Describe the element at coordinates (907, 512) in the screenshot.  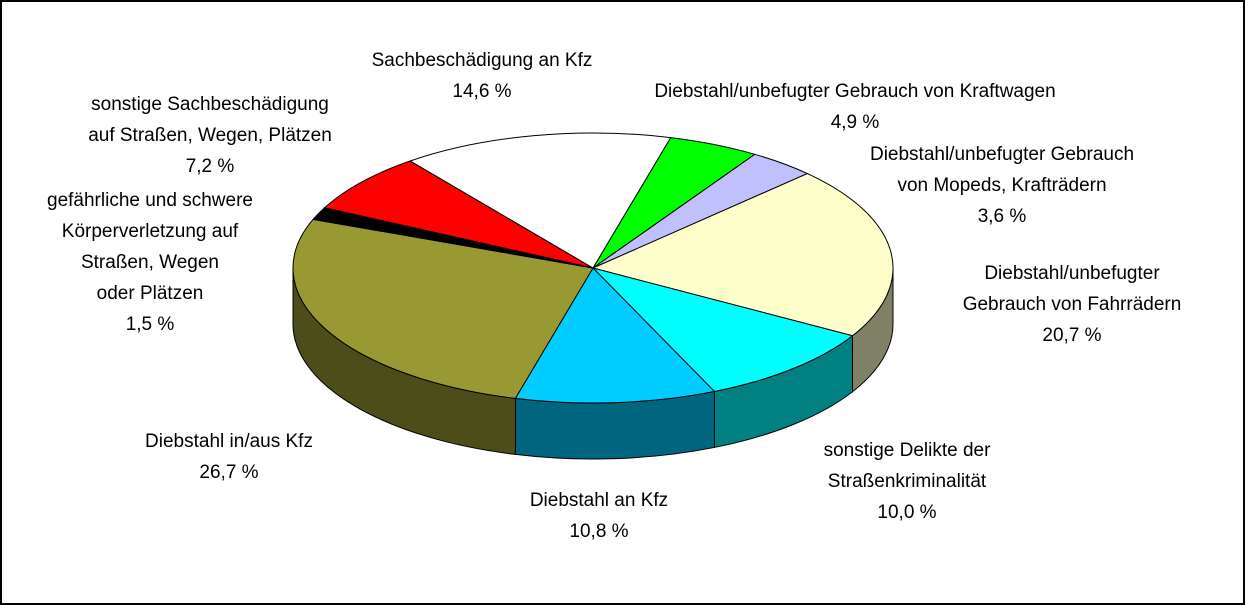
I see `value-label: 10,0 %` at that location.